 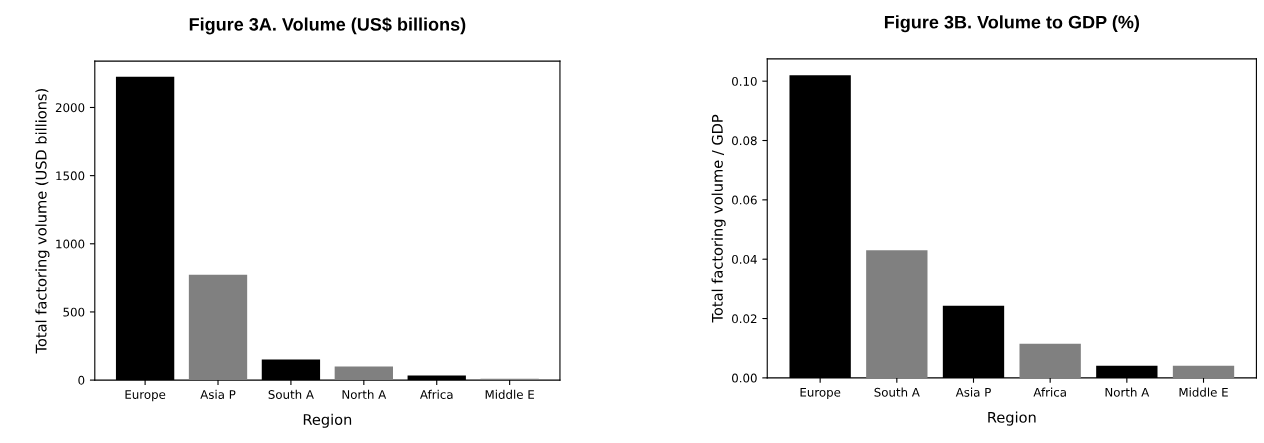 What do you see at coordinates (718, 218) in the screenshot?
I see `y-axis-title: Total factoring volume / GDP` at bounding box center [718, 218].